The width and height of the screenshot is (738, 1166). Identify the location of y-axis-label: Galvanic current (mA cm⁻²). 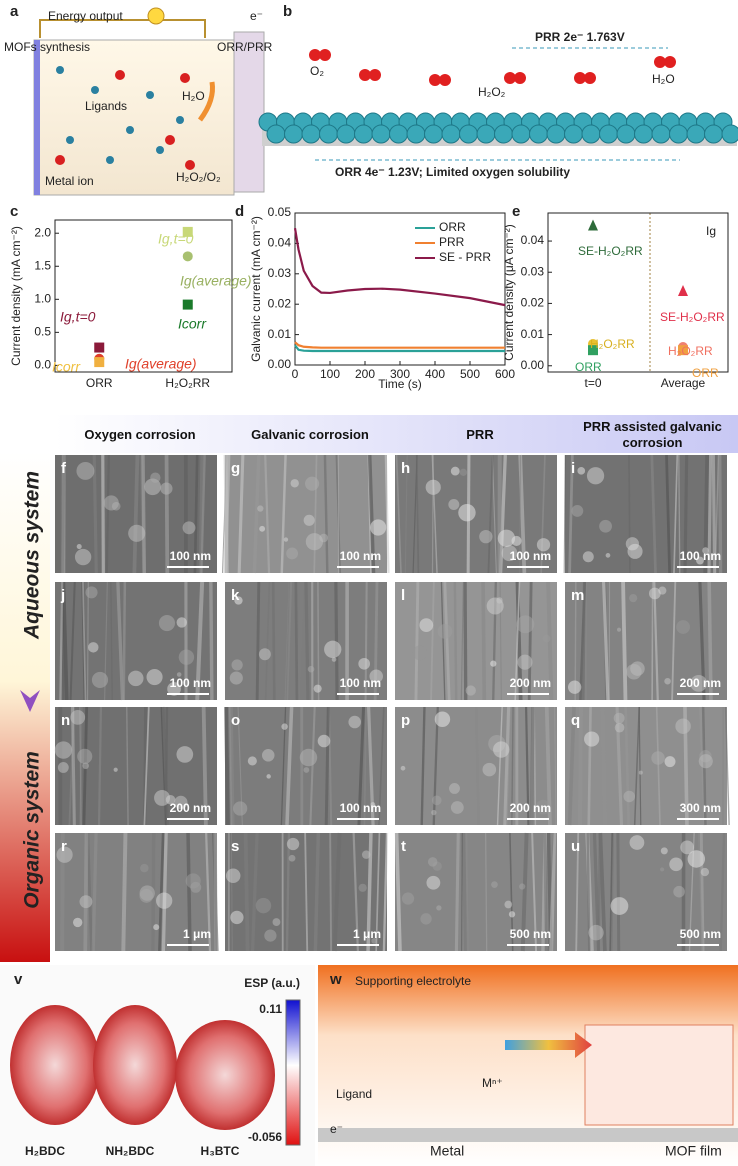
(256, 289).